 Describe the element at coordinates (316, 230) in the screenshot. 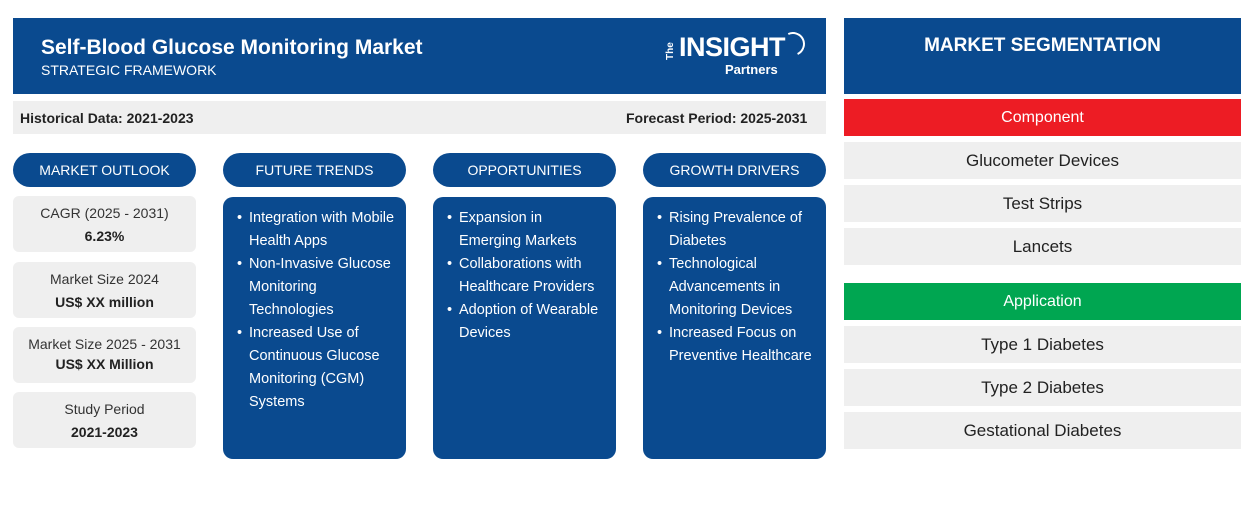

I see `trend-item: Integration with Mobile Health Apps` at that location.